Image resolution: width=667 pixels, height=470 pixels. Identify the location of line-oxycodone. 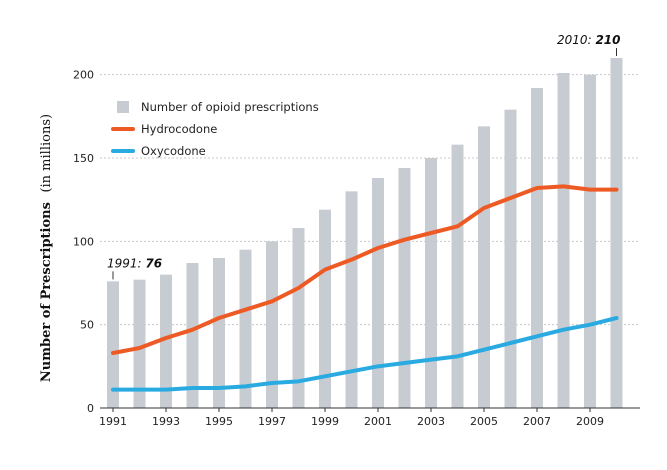
(365, 354).